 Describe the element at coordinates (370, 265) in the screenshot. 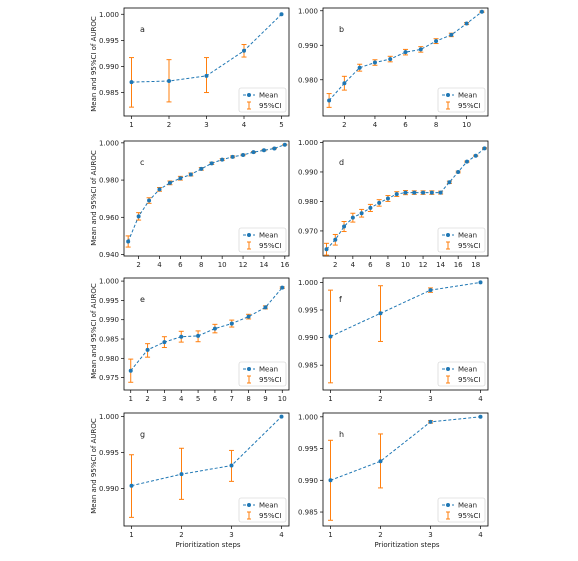

I see `x-tick-label: 6` at that location.